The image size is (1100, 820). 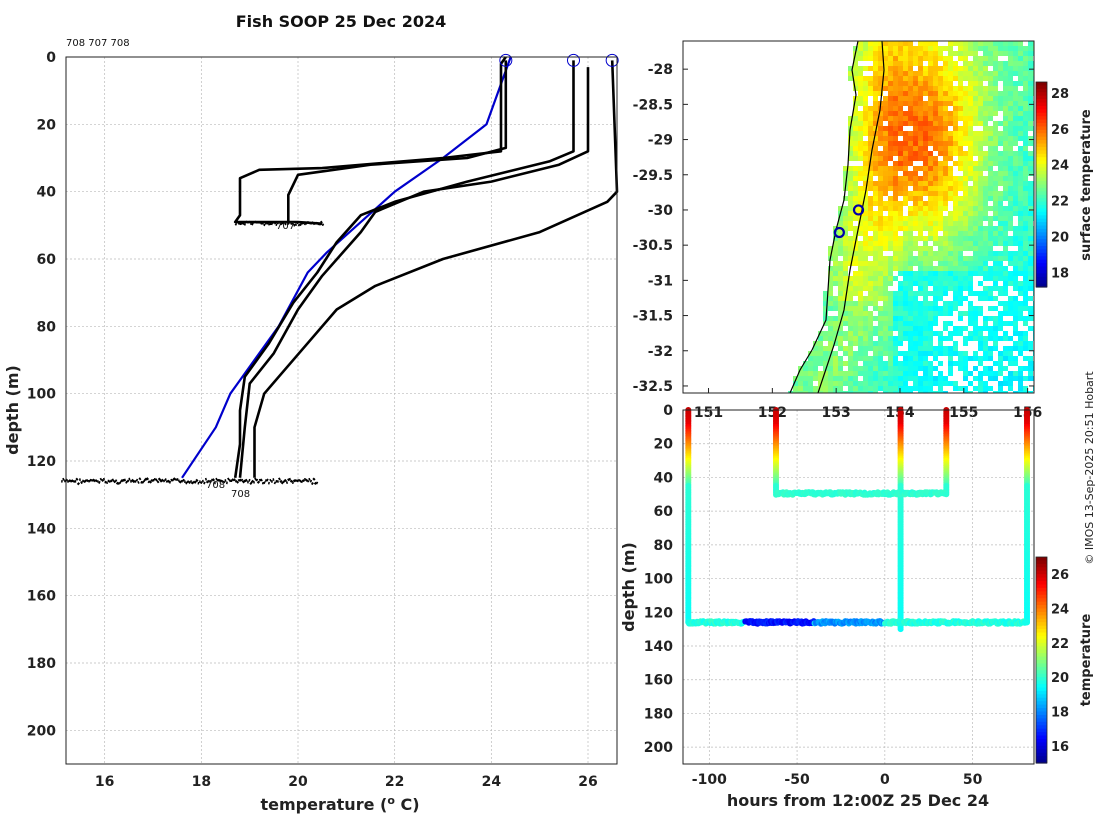 I want to click on profile-y-ticks: 0 20 40 60 80 100 120 140 160 180 200, so click(x=41, y=394).